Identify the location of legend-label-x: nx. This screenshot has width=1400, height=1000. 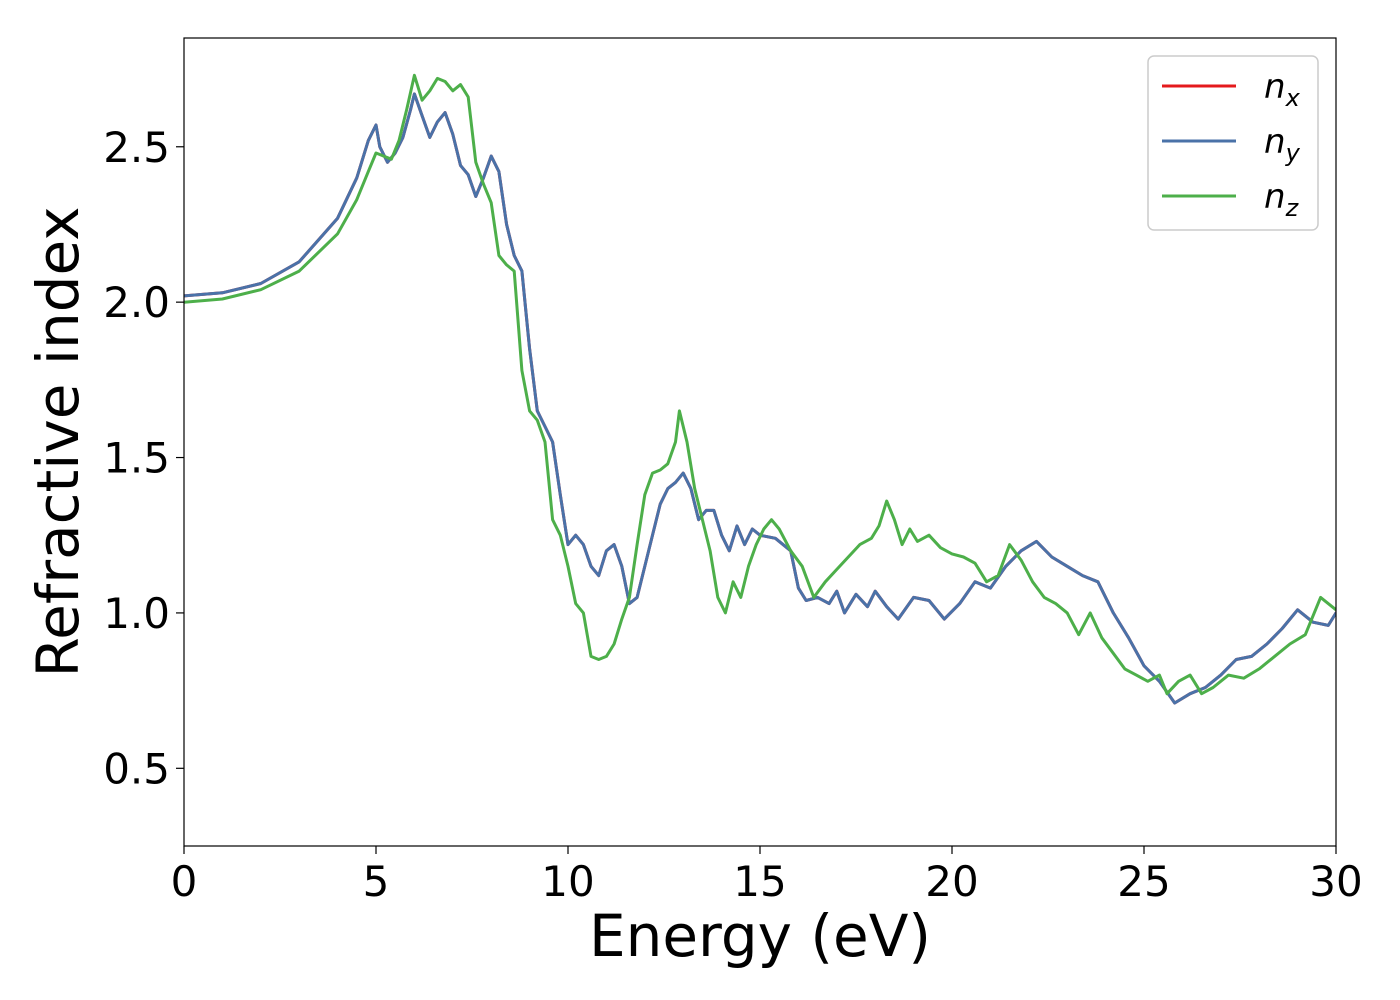
(1282, 89).